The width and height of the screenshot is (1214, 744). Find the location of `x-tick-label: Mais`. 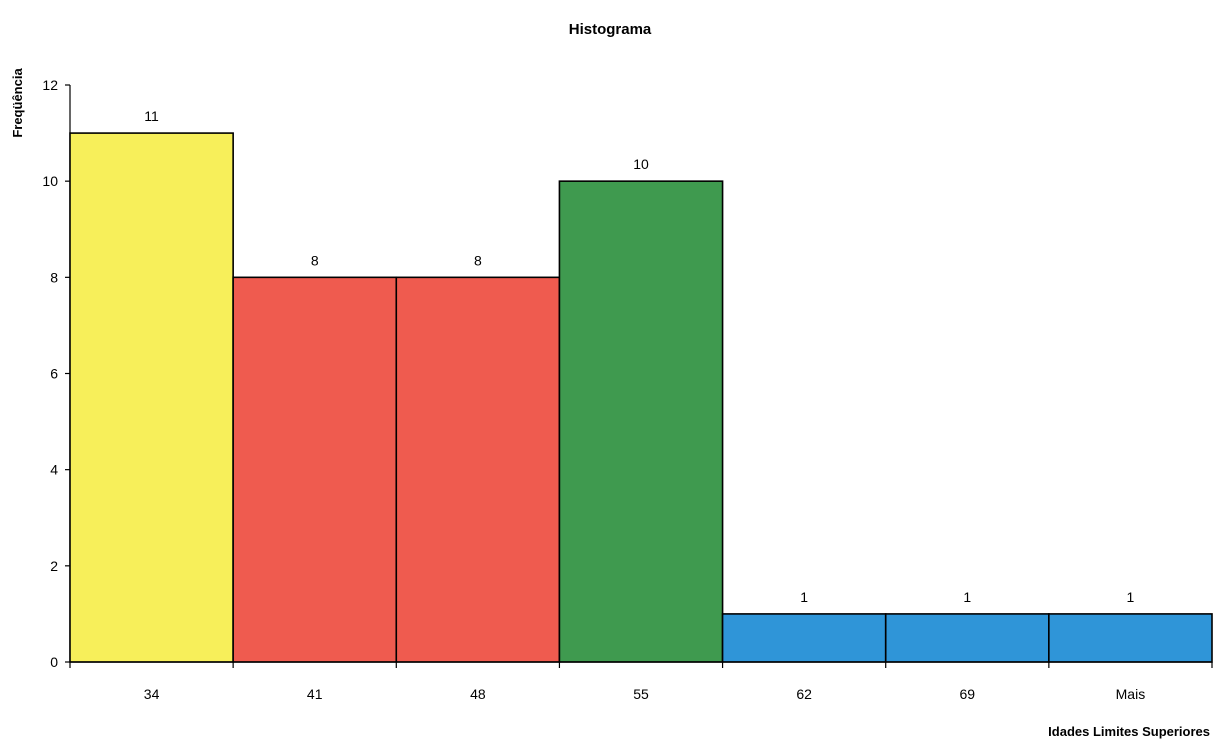

x-tick-label: Mais is located at coordinates (1131, 694).